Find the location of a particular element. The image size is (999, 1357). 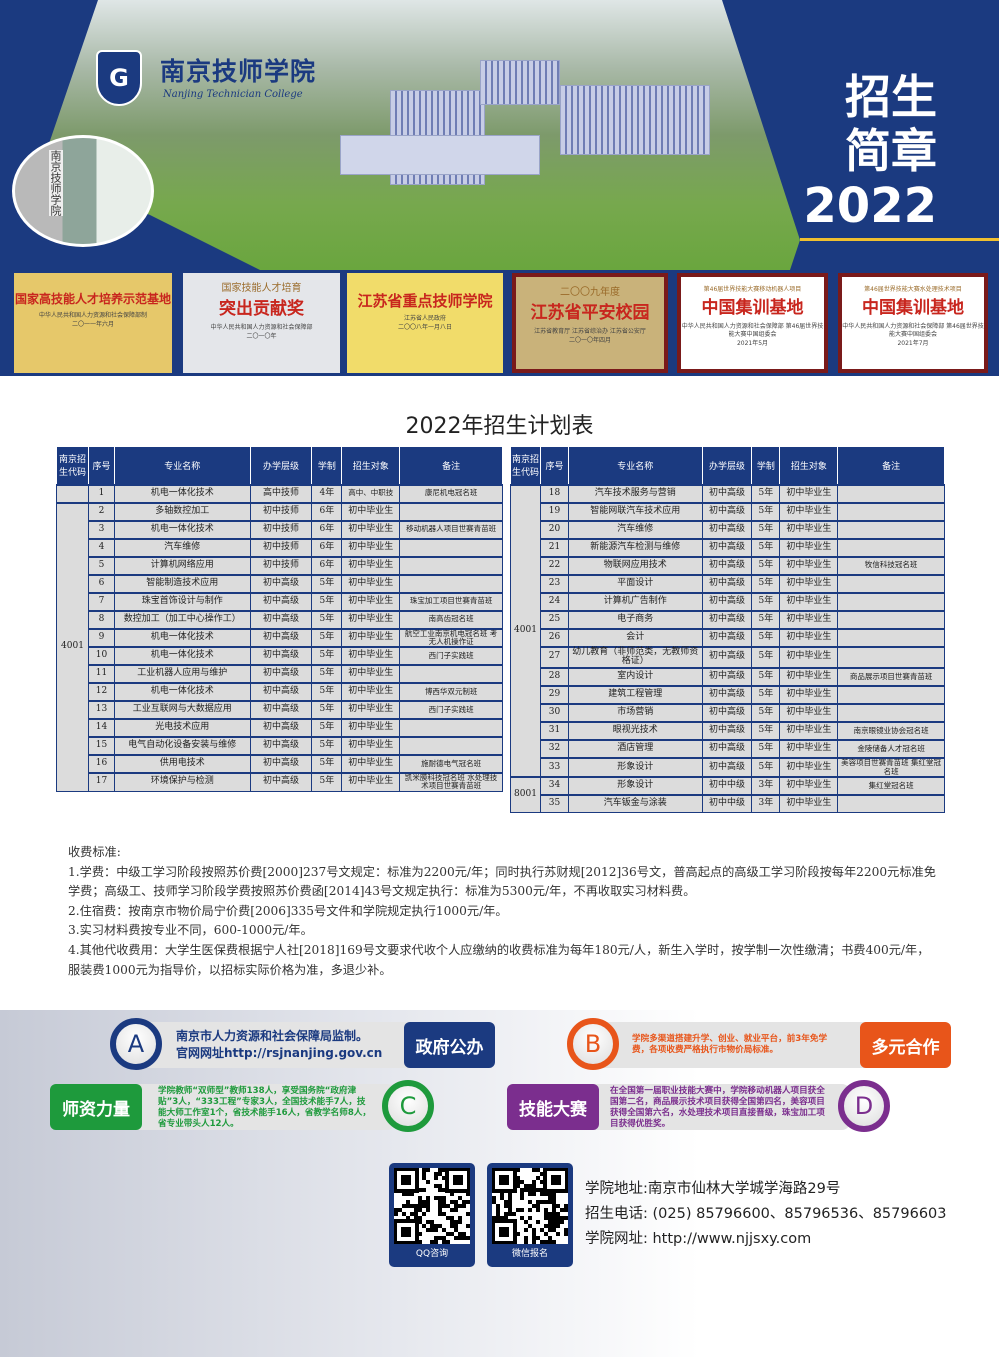

table-row: 31 眼视光技术 初中高级 5年 初中毕业生 南京眼镜业协会冠名班 is located at coordinates (728, 731).